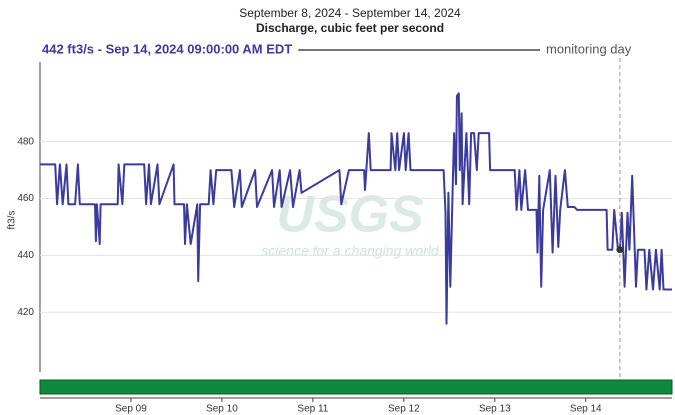 The width and height of the screenshot is (675, 415). Describe the element at coordinates (495, 409) in the screenshot. I see `x-tick-label: Sep 13` at that location.